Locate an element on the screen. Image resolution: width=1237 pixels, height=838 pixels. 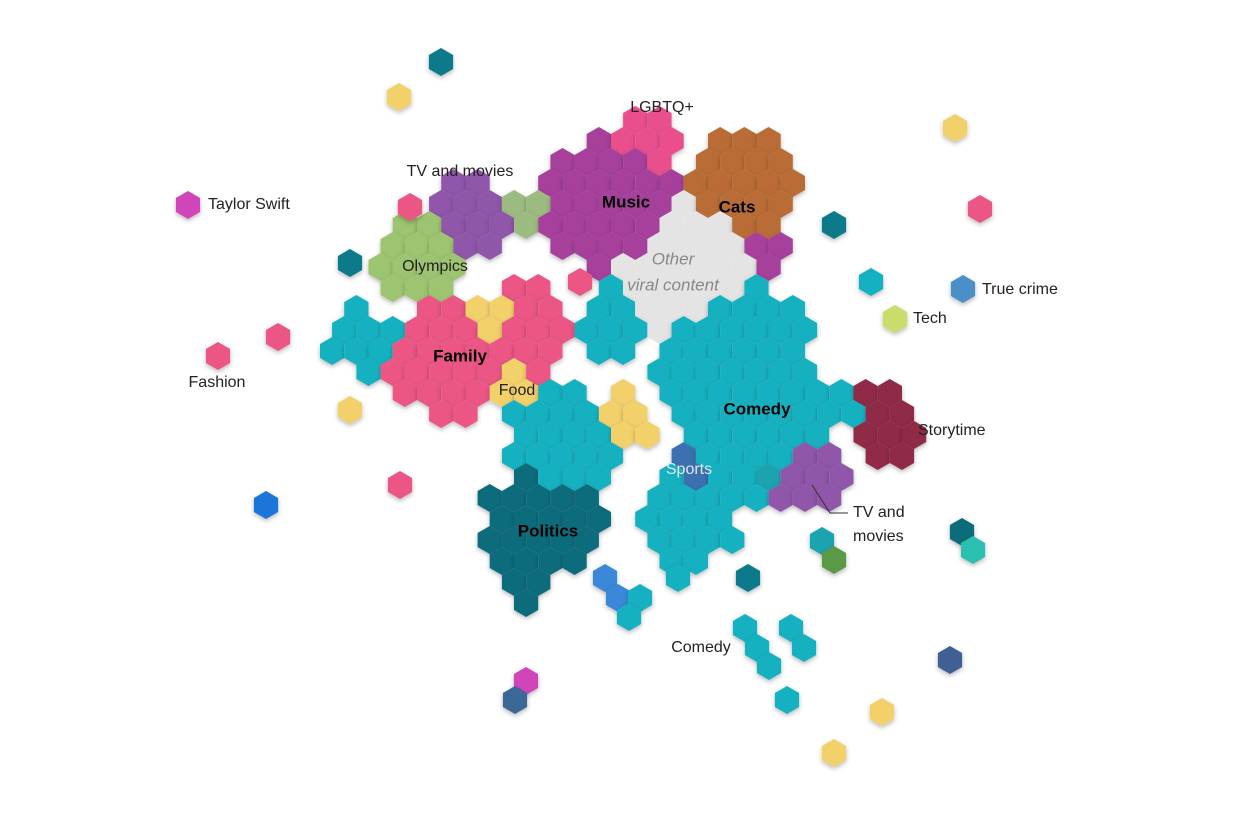
topic-label: Comedy is located at coordinates (701, 647).